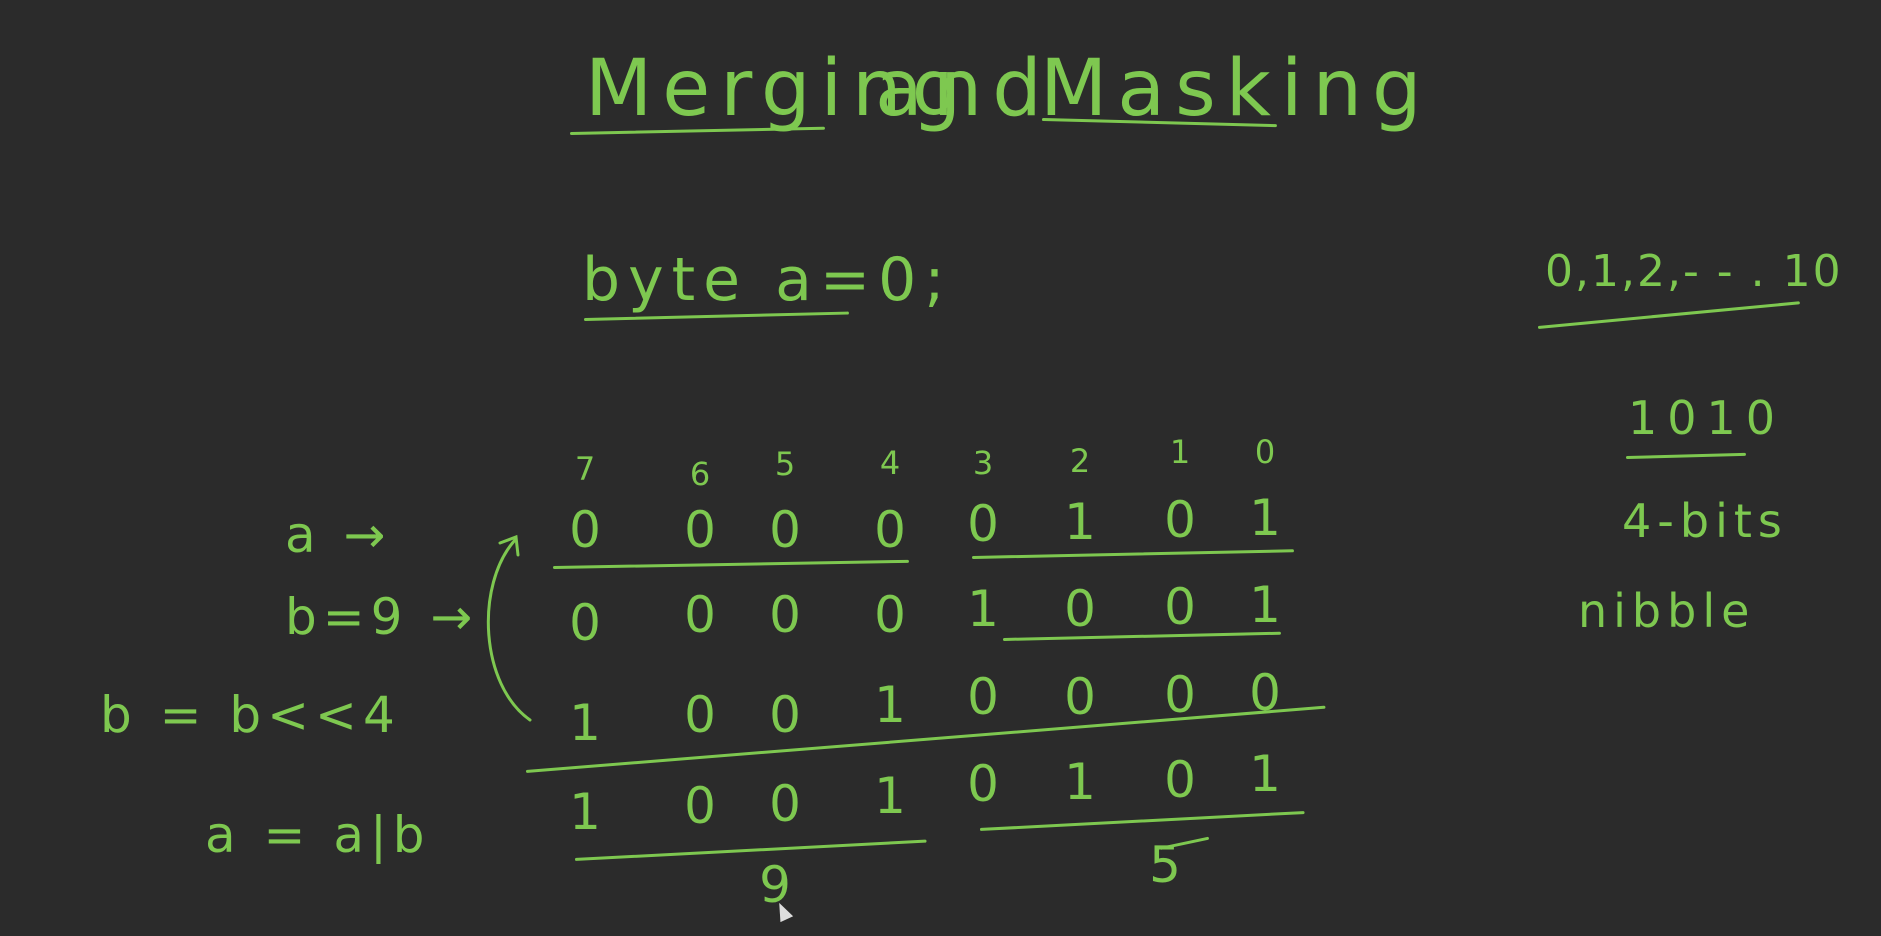  I want to click on row-result-bit-6: 0, so click(700, 806).